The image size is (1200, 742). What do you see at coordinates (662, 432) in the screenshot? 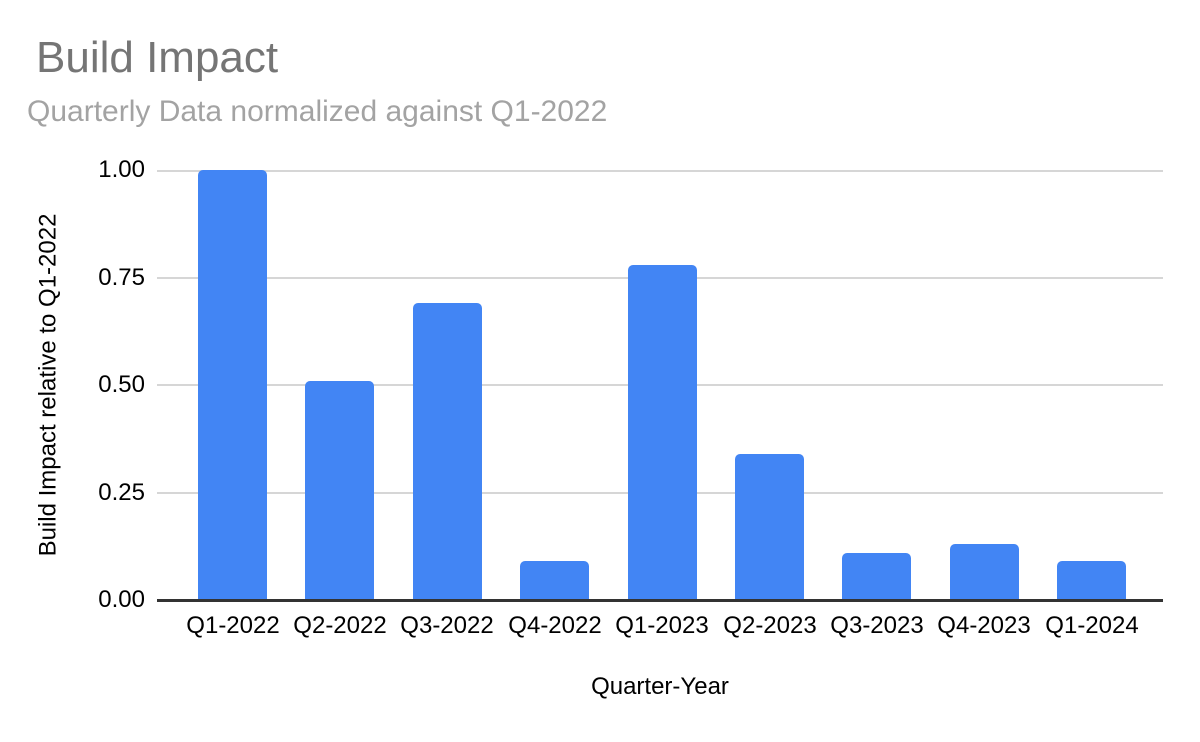
I see `bar-q1-2023` at bounding box center [662, 432].